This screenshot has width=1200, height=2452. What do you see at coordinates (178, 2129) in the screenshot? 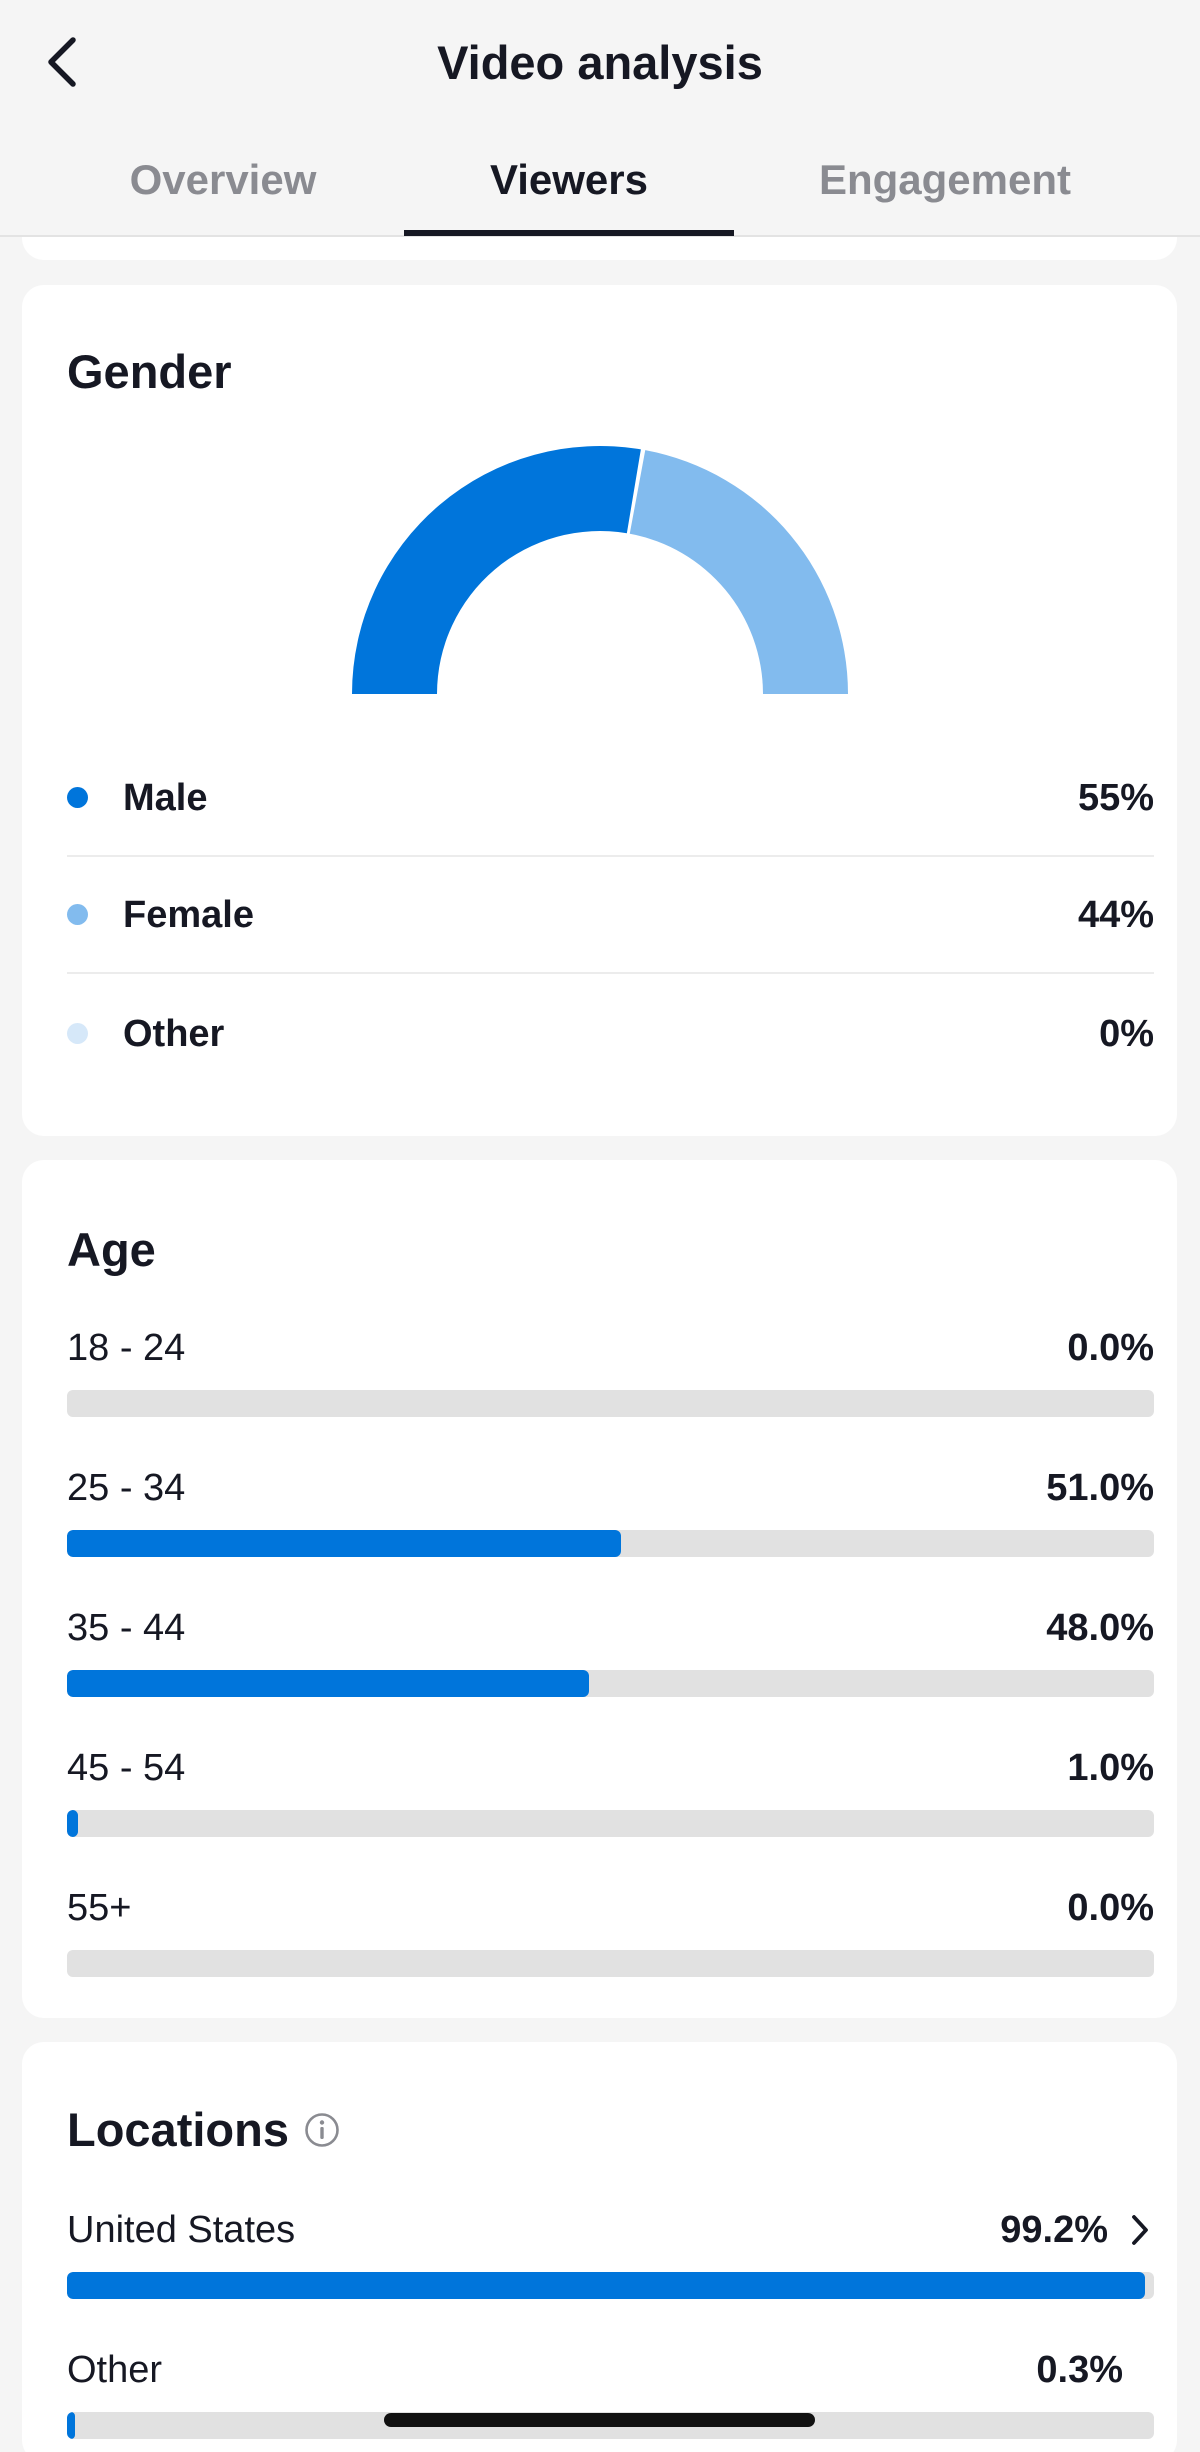
I see `locations-title: Locations` at bounding box center [178, 2129].